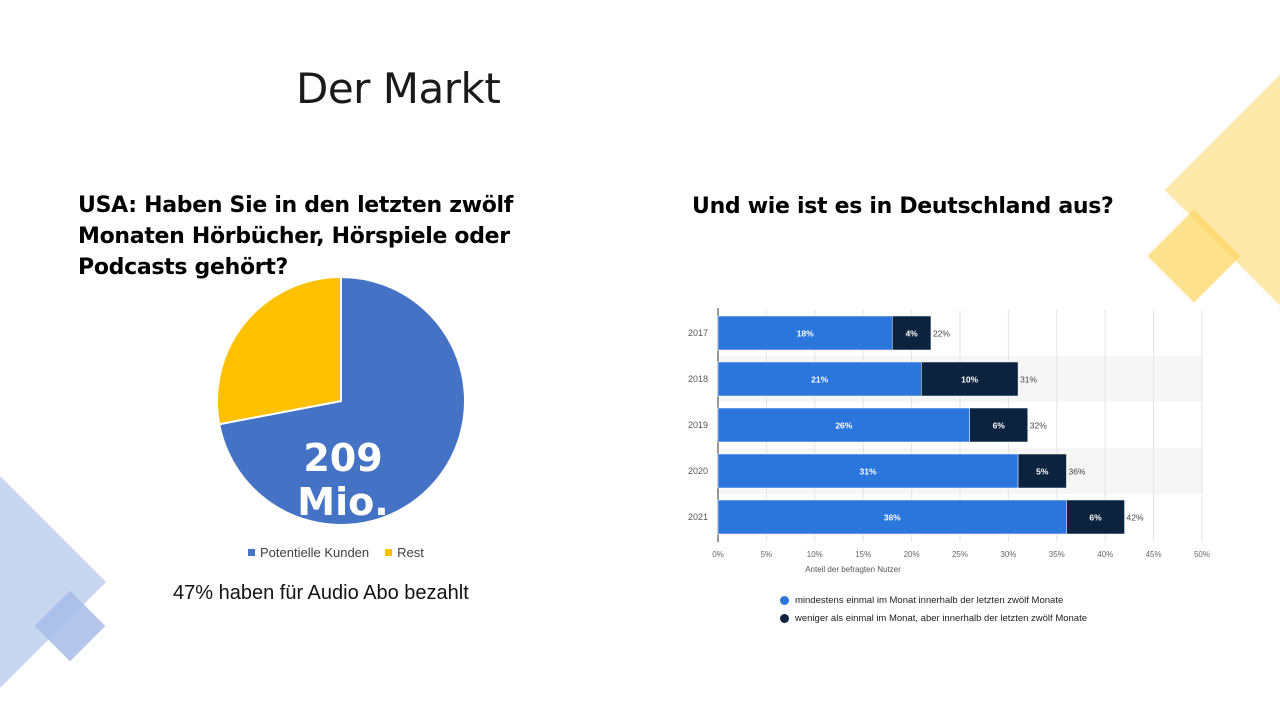  I want to click on bar-value-label: 21%, so click(819, 380).